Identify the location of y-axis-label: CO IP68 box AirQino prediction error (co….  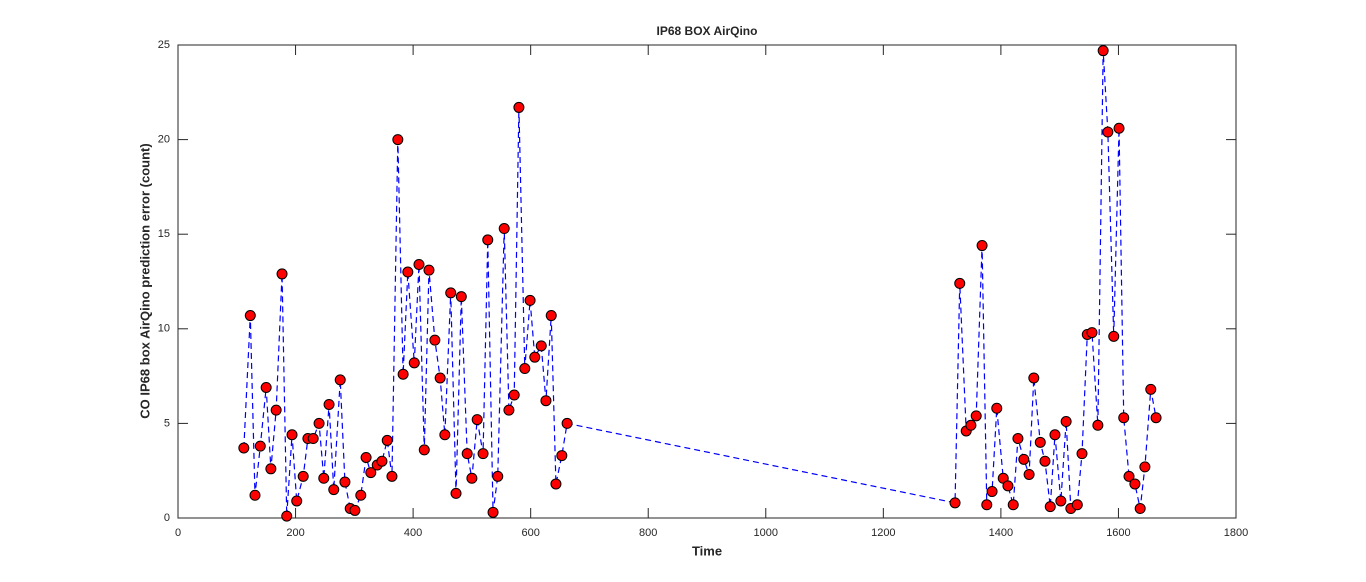
(144, 280).